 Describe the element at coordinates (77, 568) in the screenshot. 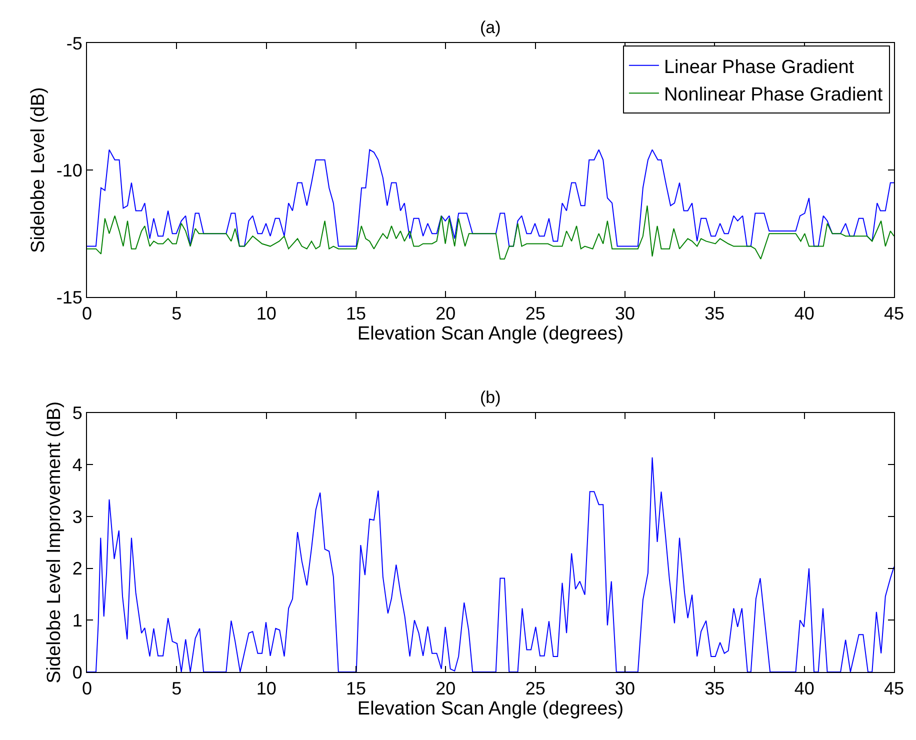

I see `y-tick-label: 2` at that location.